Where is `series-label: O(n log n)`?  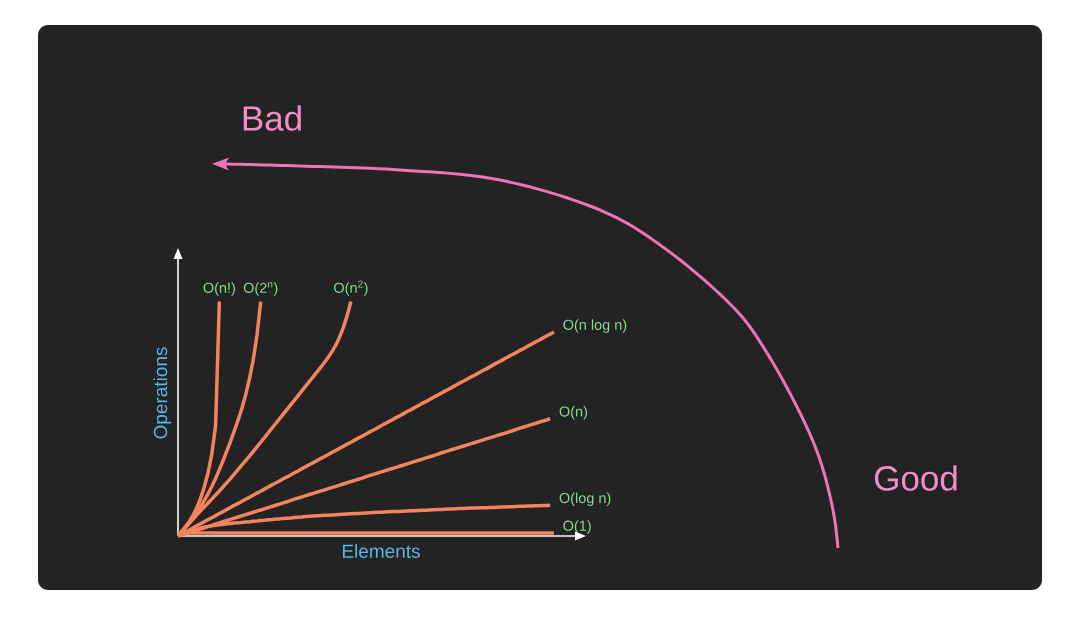
series-label: O(n log n) is located at coordinates (595, 326).